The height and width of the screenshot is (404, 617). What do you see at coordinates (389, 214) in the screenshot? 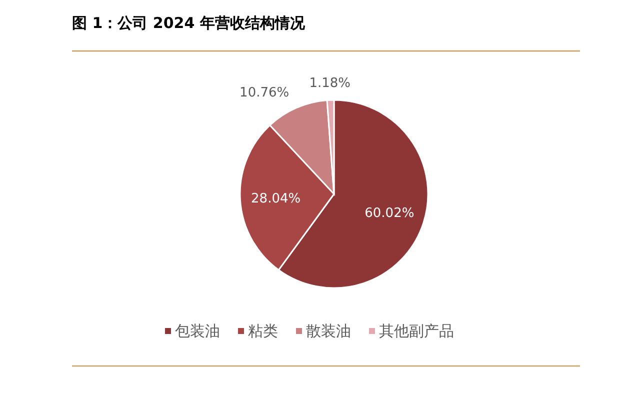
I see `data-label: 60.02%` at bounding box center [389, 214].